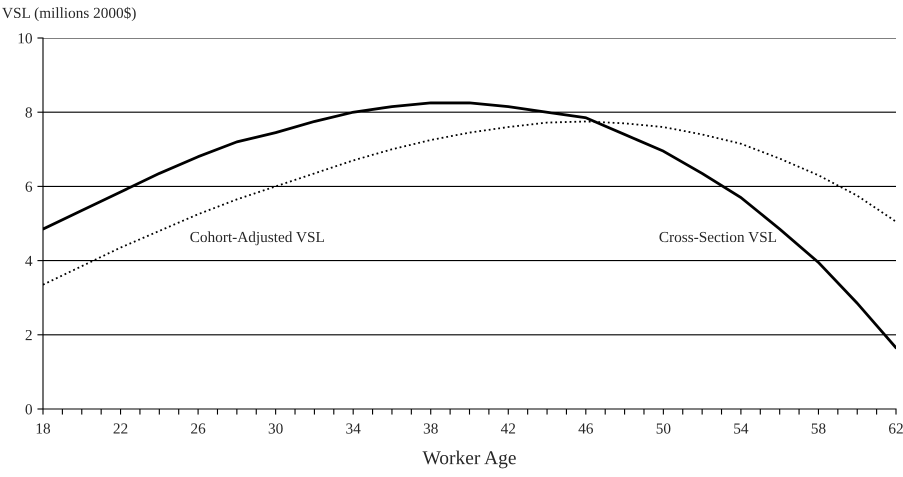  I want to click on x-tick-label: 34, so click(353, 428).